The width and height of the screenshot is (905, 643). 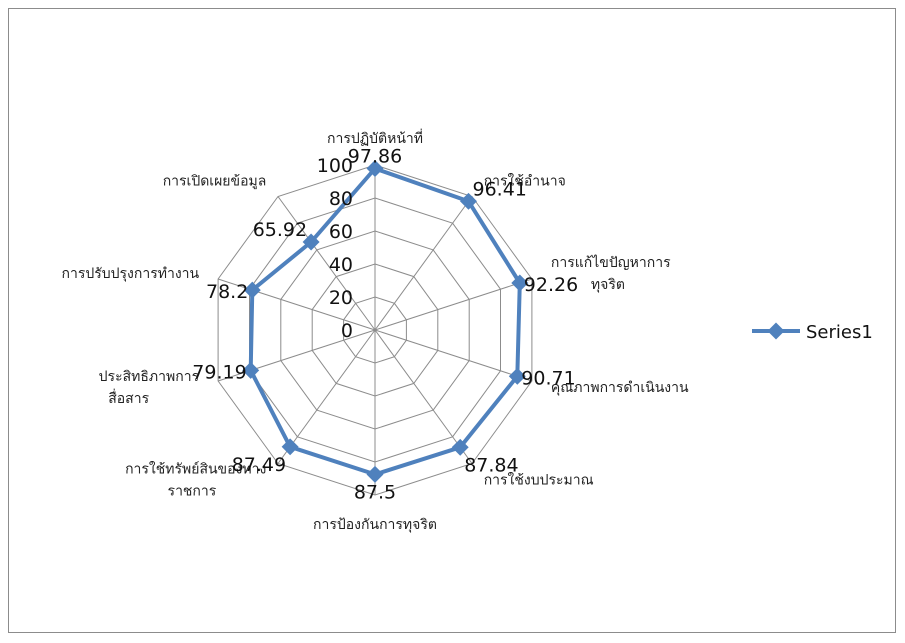 I want to click on data-label: 78.2, so click(x=227, y=292).